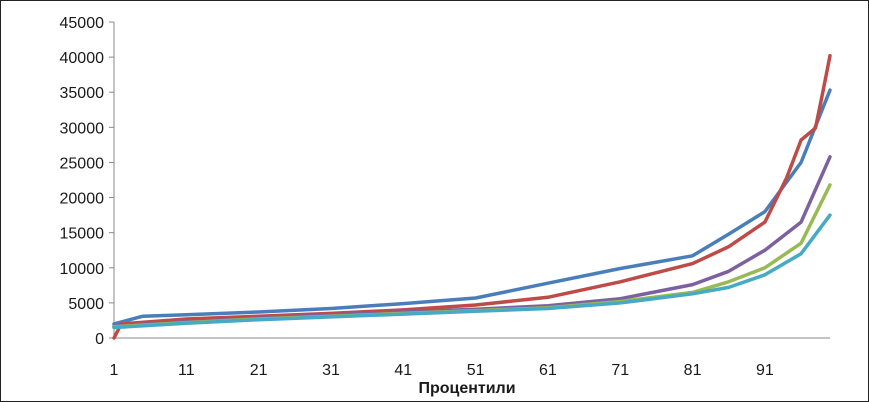 Image resolution: width=869 pixels, height=402 pixels. What do you see at coordinates (186, 370) in the screenshot?
I see `x-tick-label: 11` at bounding box center [186, 370].